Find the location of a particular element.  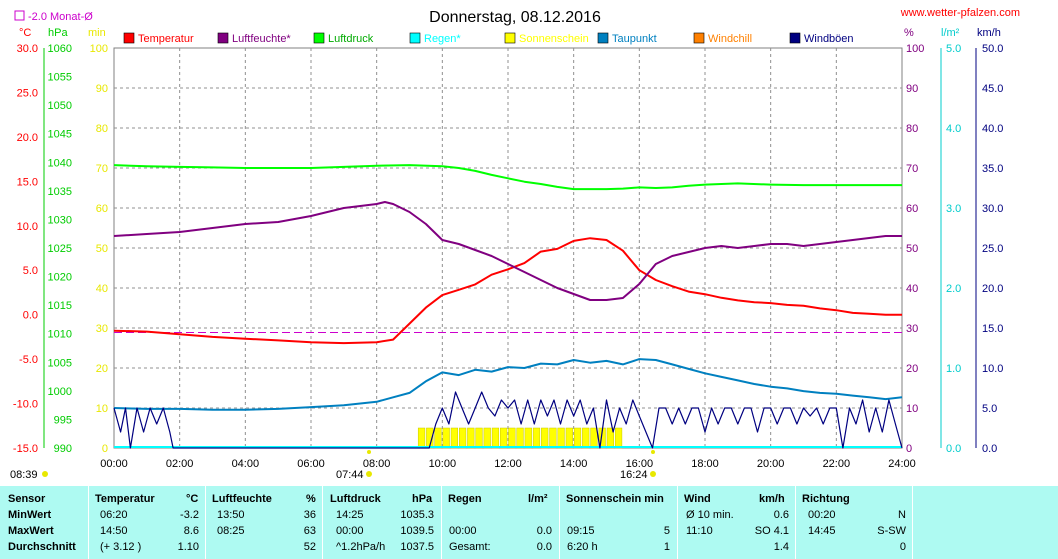

hpa-tick-label: 1045 is located at coordinates (60, 135).